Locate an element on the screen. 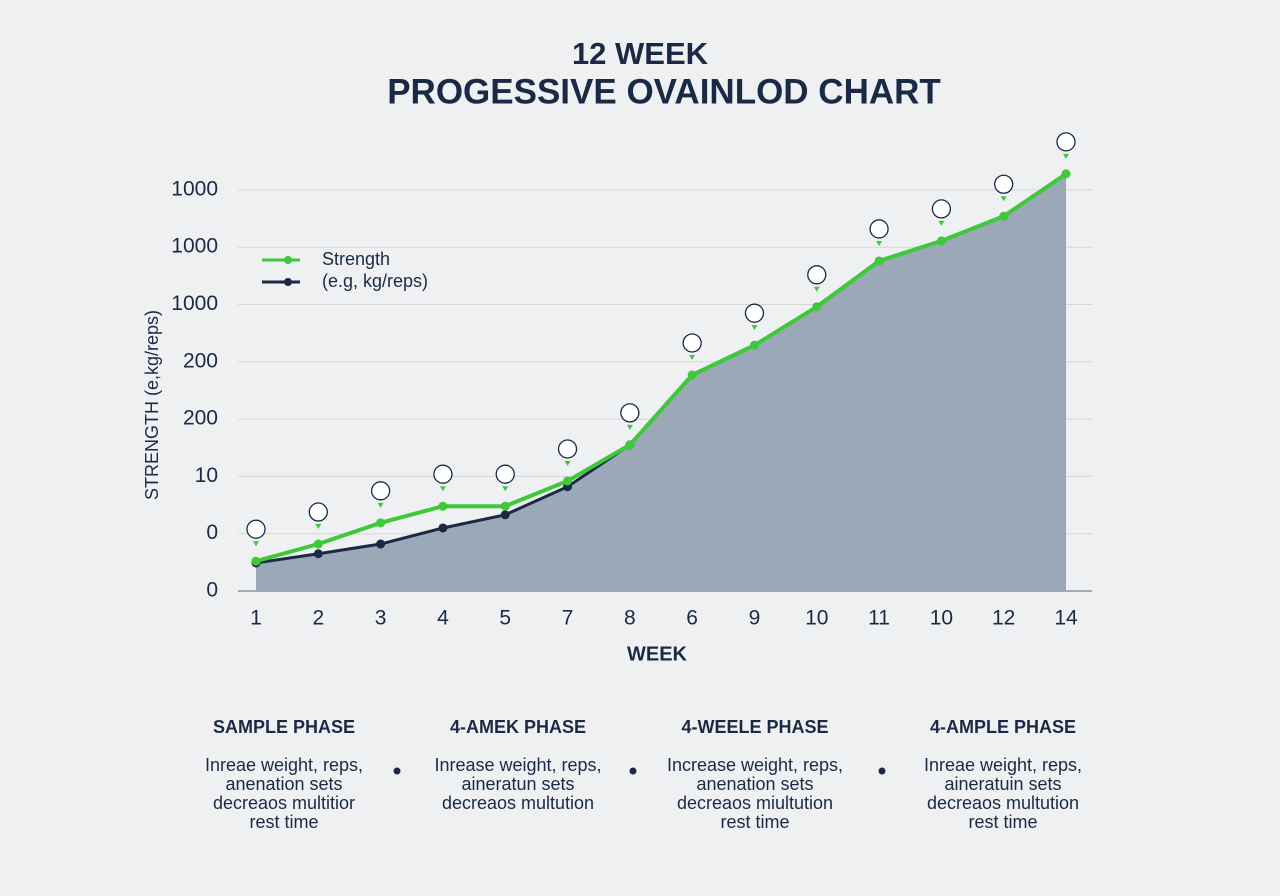 The width and height of the screenshot is (1280, 896). x-tick-label: 7 is located at coordinates (568, 618).